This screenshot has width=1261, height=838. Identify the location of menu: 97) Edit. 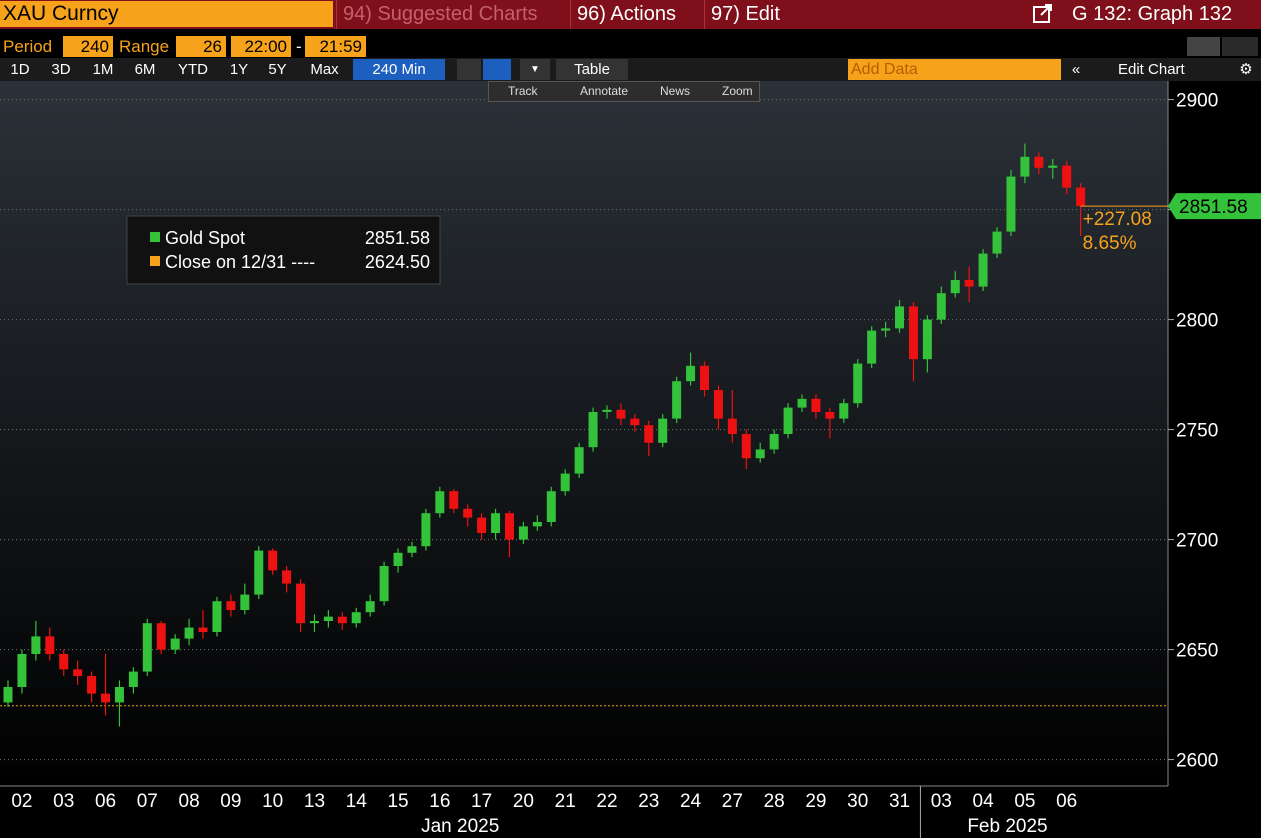
(753, 14).